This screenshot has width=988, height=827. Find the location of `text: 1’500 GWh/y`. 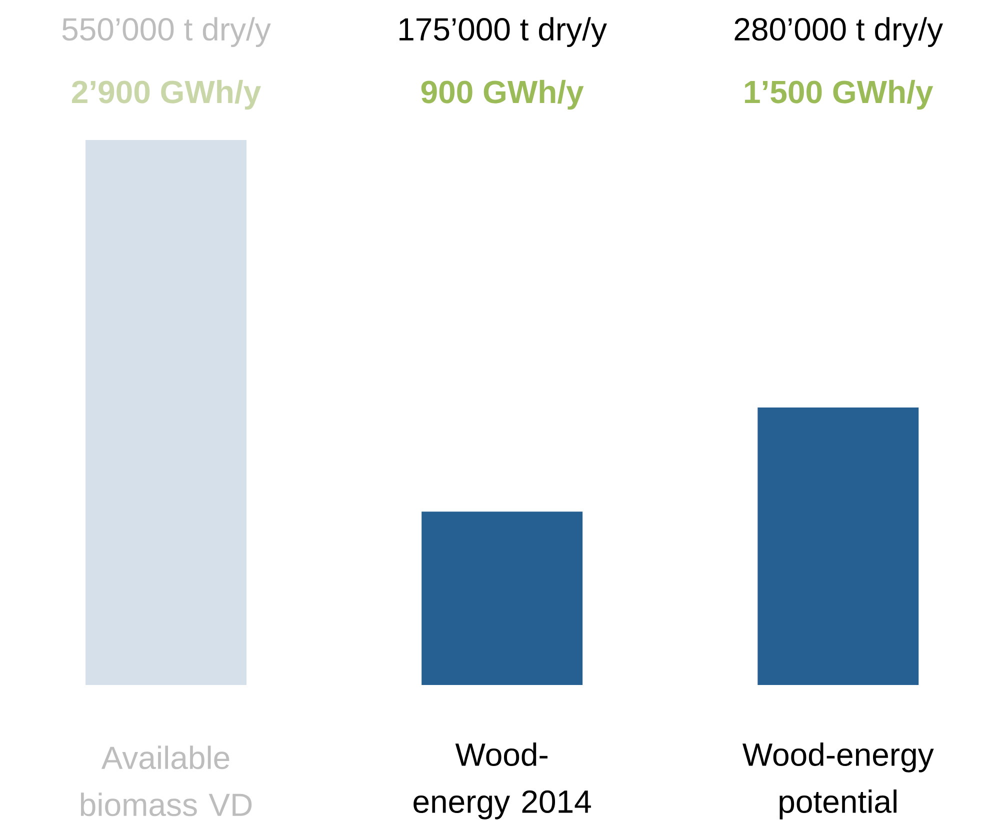

text: 1’500 GWh/y is located at coordinates (839, 95).